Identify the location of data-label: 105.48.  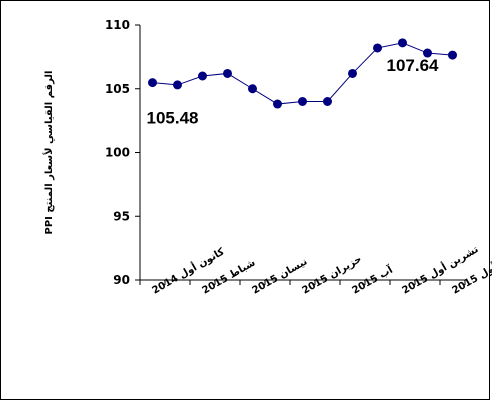
(173, 118).